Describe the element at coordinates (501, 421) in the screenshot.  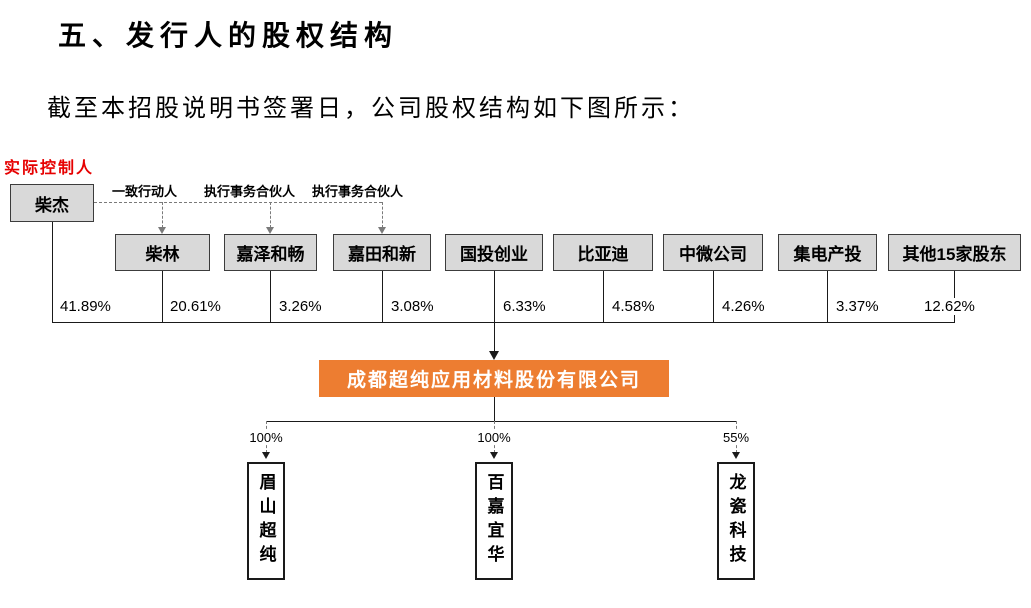
I see `subsidiary-bus-line` at that location.